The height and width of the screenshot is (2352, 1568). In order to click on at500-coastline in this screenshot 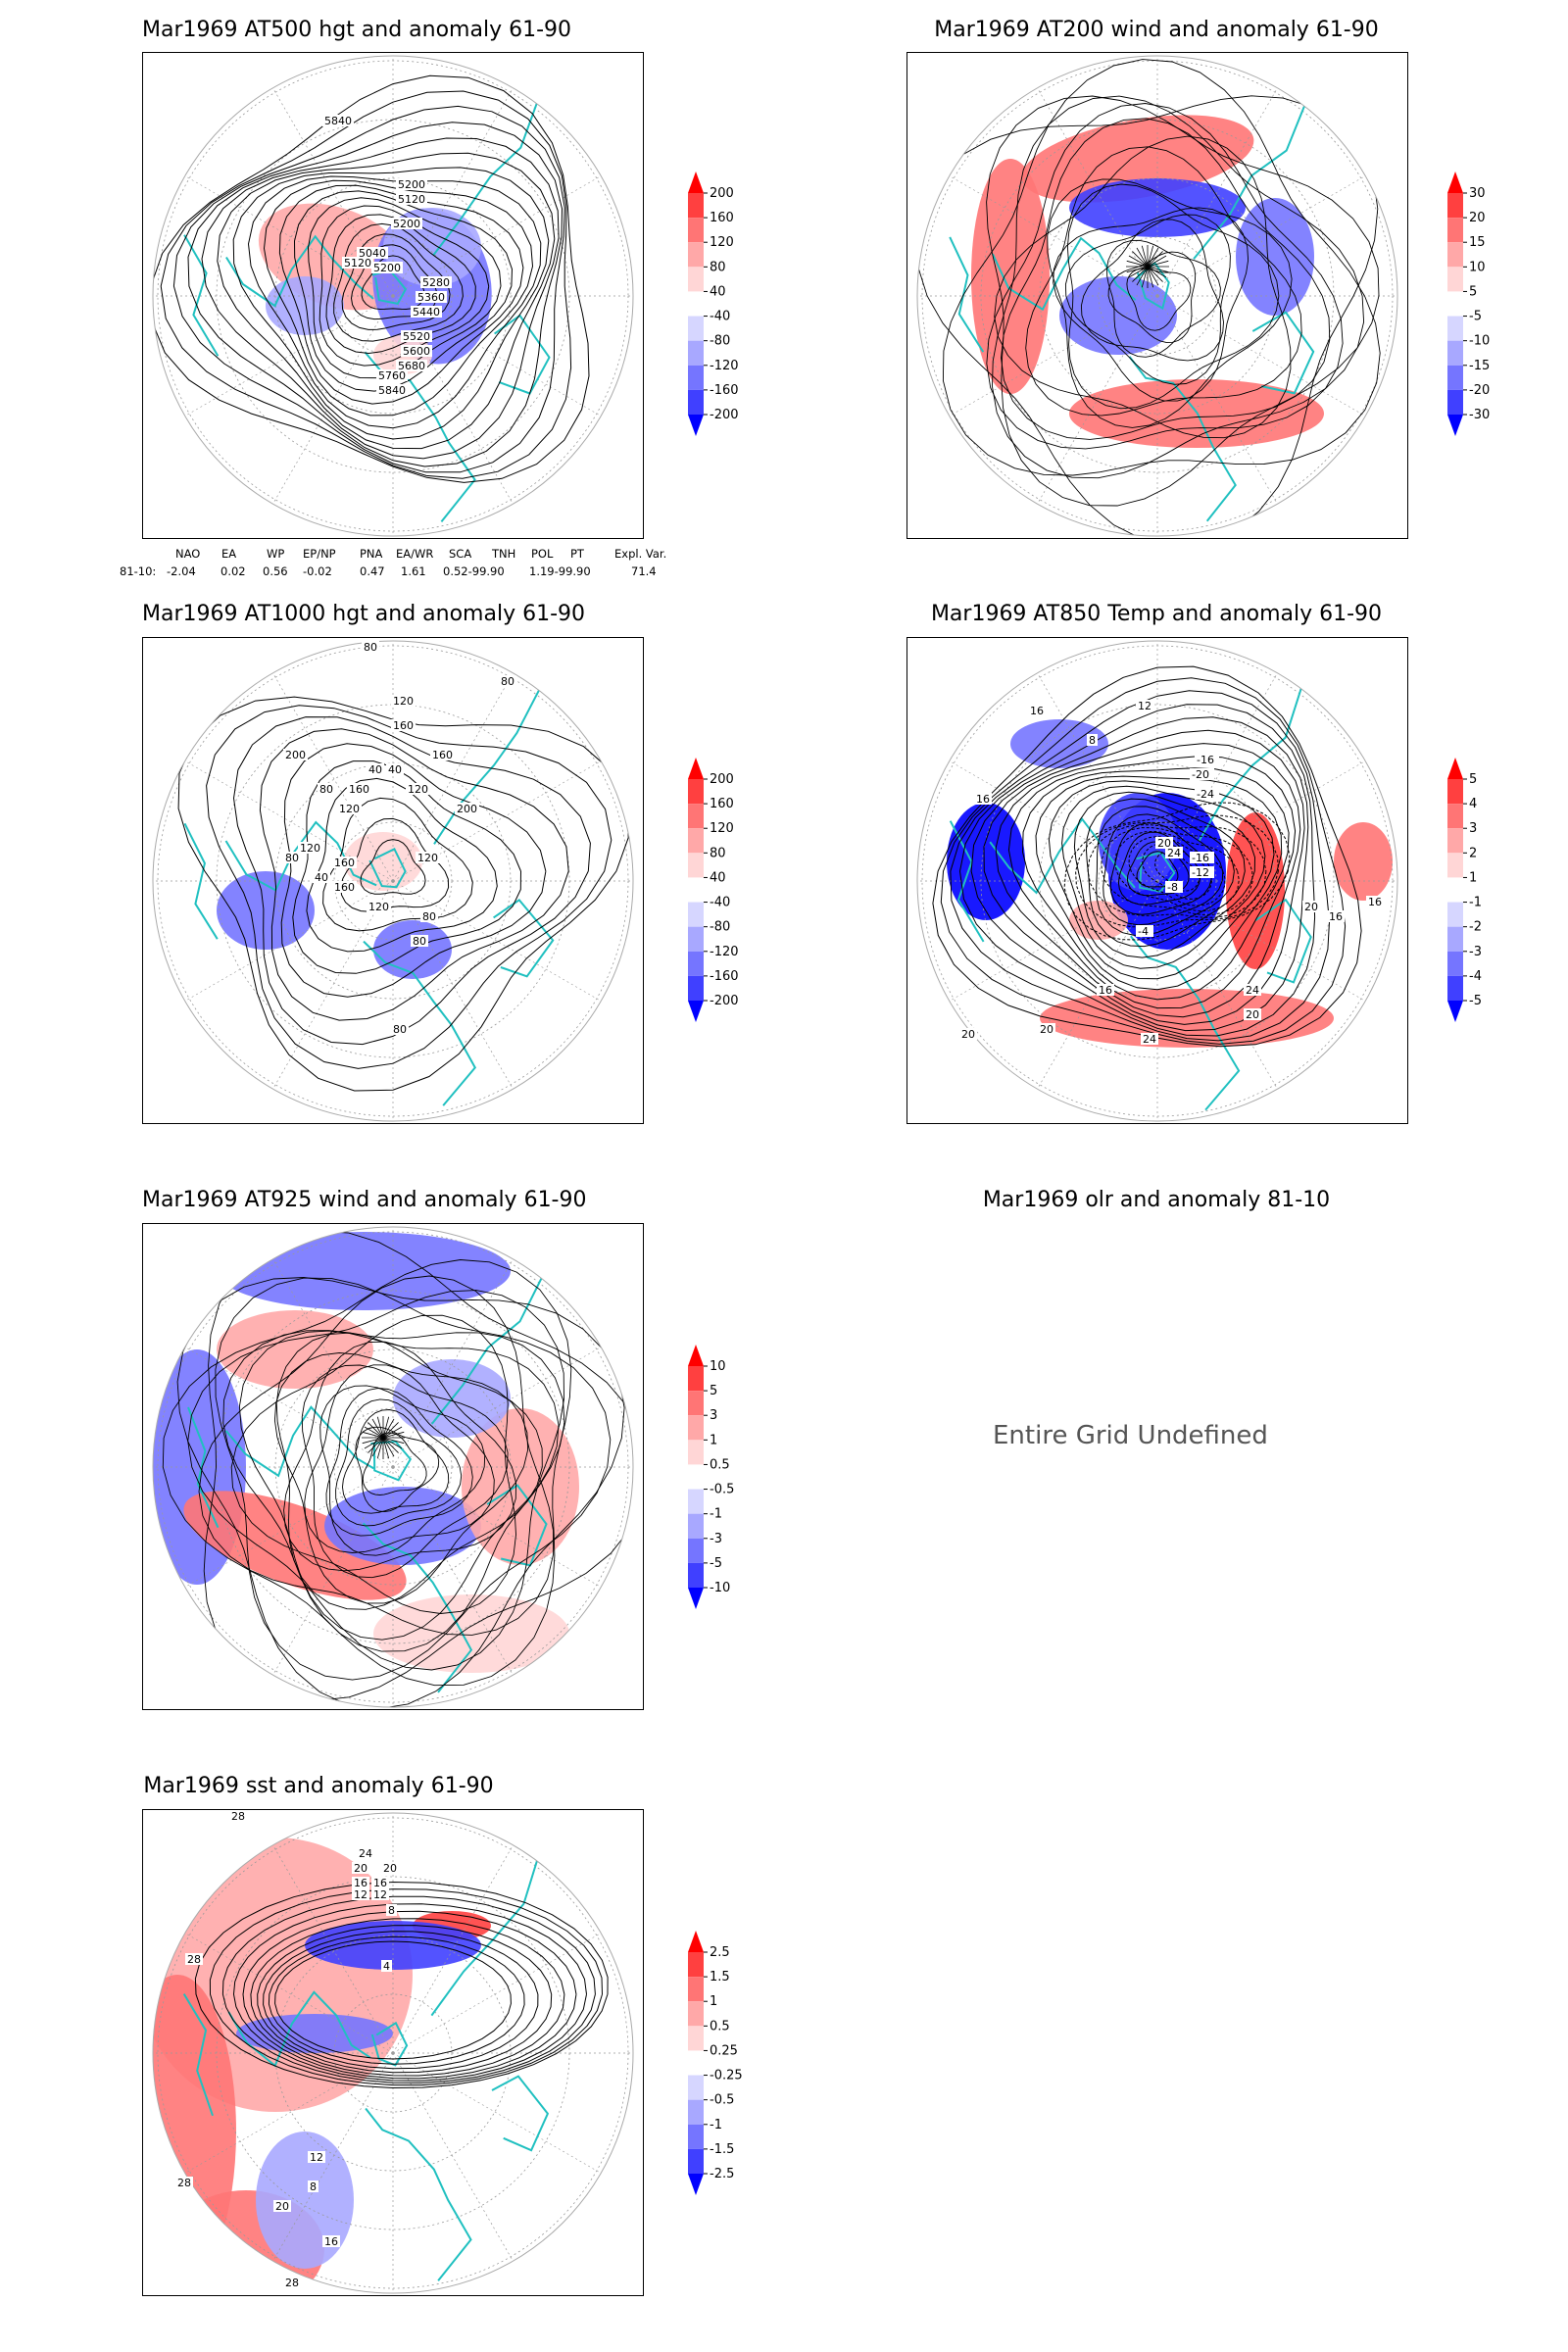, I will do `click(485, 178)`.